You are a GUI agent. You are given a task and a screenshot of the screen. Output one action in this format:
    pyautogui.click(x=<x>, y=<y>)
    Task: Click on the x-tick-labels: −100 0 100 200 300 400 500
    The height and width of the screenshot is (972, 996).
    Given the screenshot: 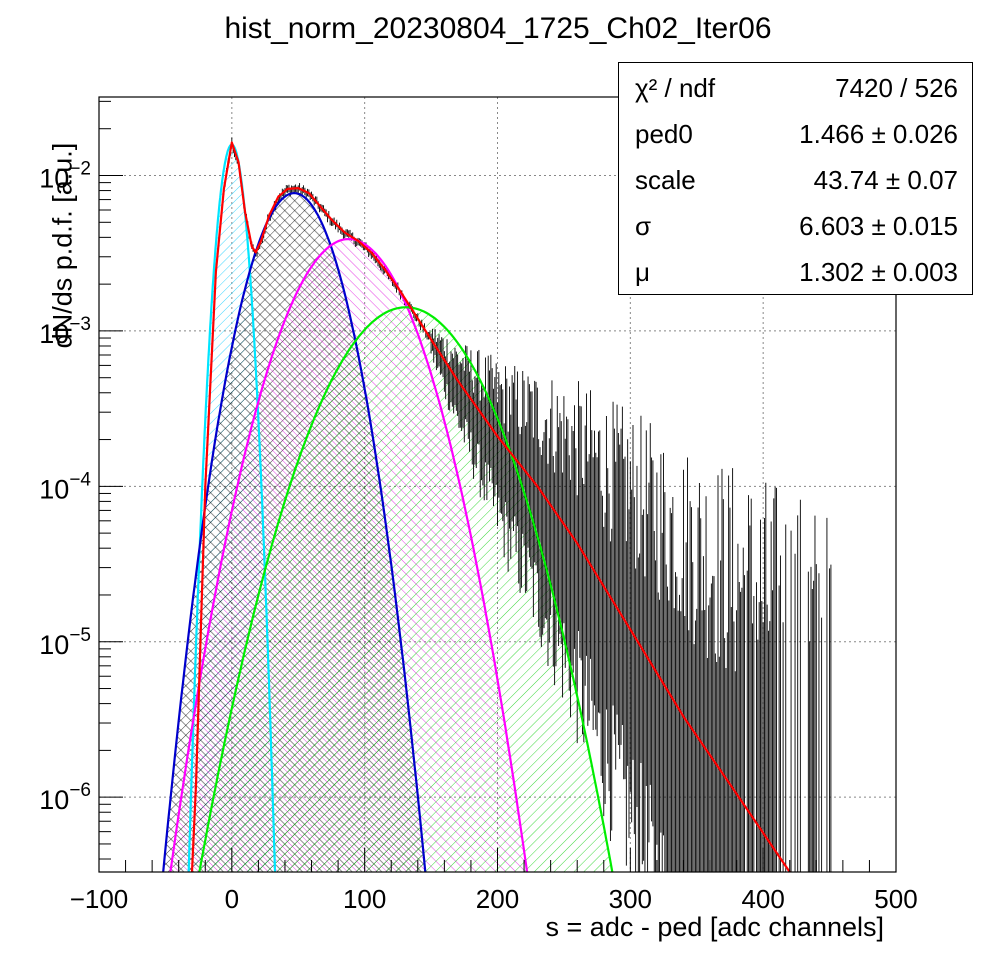 What is the action you would take?
    pyautogui.click(x=494, y=899)
    